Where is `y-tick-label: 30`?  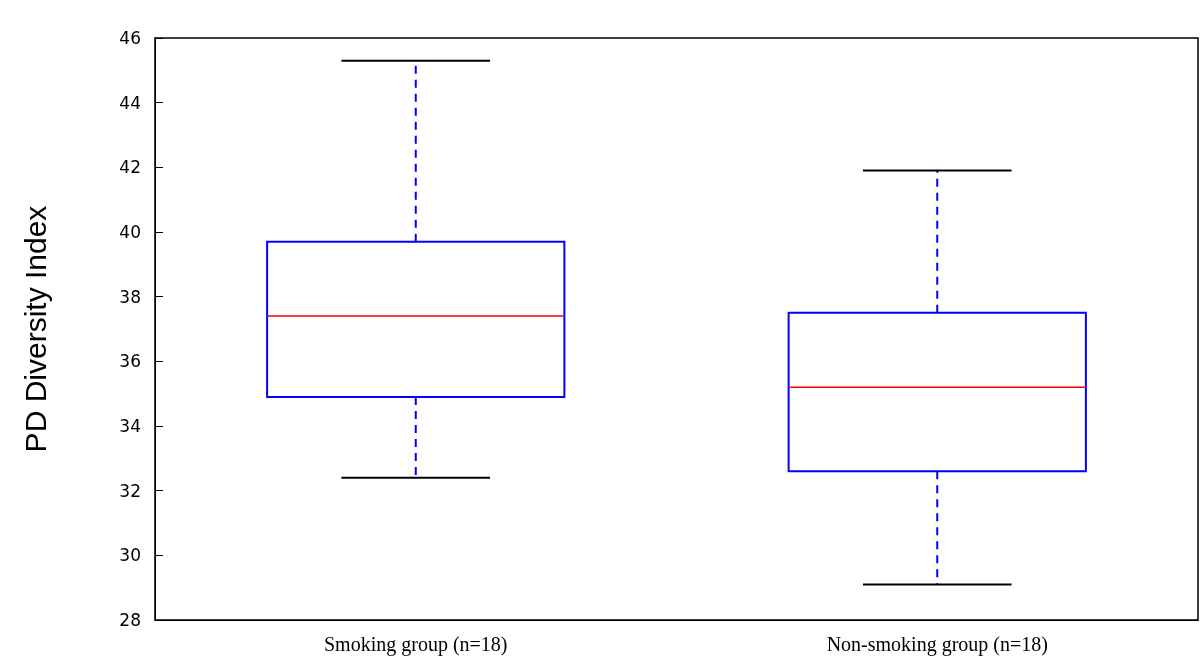 y-tick-label: 30 is located at coordinates (130, 555).